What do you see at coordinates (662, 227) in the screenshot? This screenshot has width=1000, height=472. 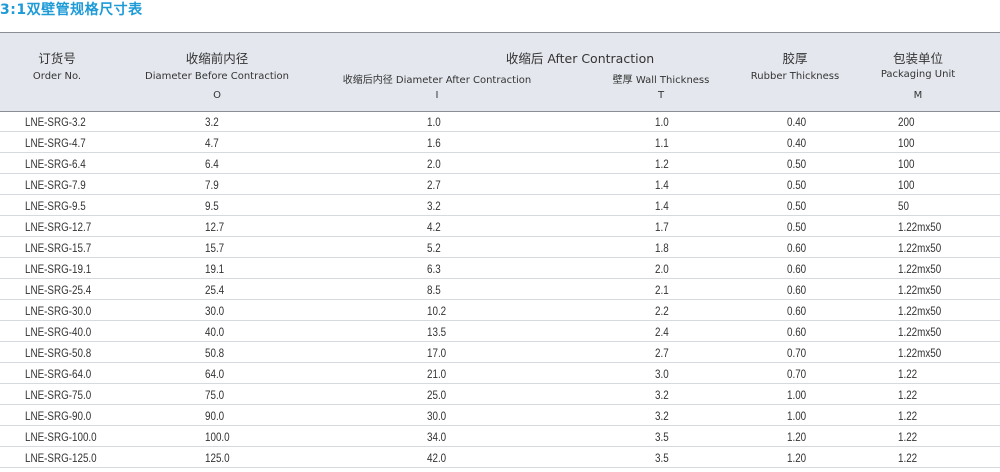 I see `cell-wall-thickness: 1.7` at bounding box center [662, 227].